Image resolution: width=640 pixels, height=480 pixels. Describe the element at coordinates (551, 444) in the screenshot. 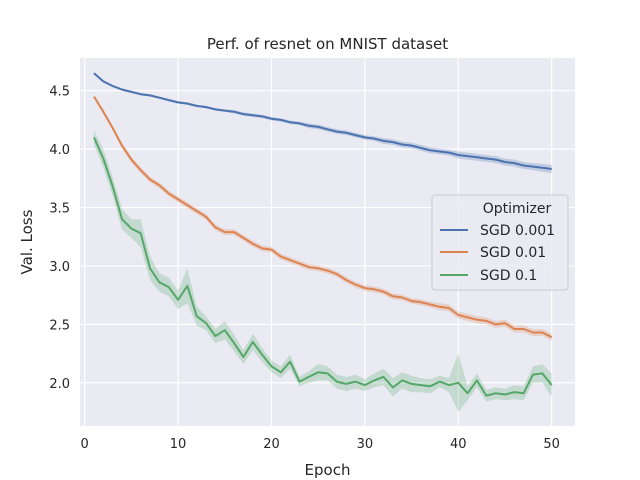

I see `x-tick-label: 50` at that location.